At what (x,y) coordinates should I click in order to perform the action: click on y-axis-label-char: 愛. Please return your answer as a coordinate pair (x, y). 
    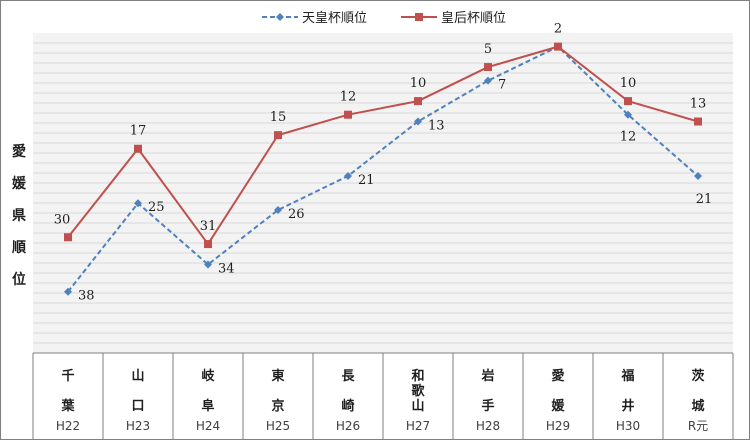
    Looking at the image, I should click on (19, 151).